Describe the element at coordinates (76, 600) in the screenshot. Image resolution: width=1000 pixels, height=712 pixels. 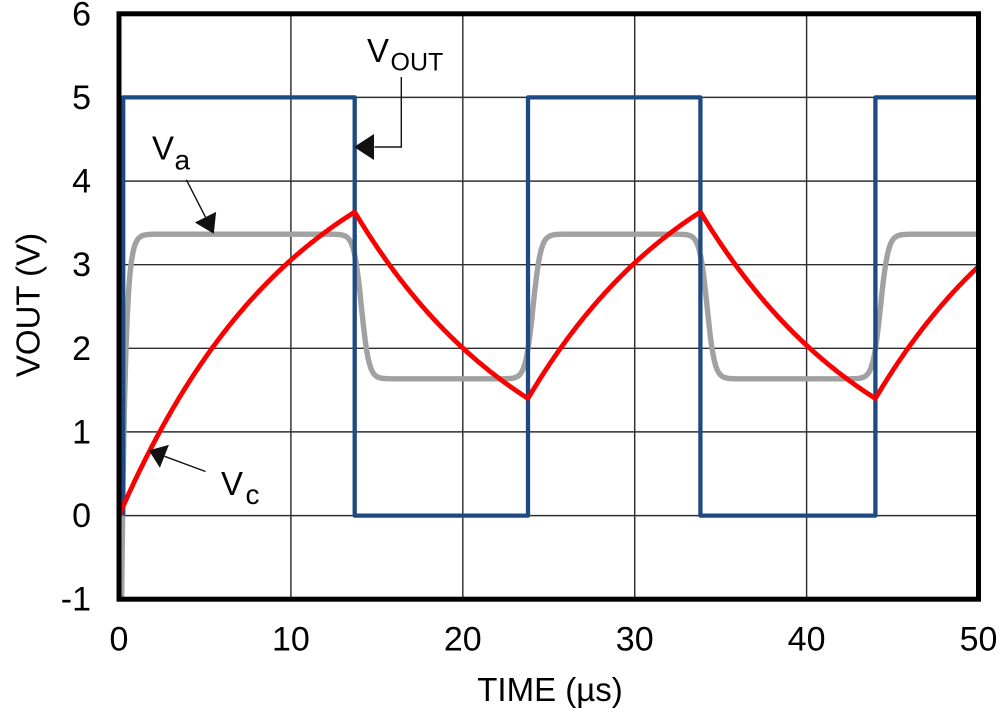
I see `svg-text: -1` at that location.